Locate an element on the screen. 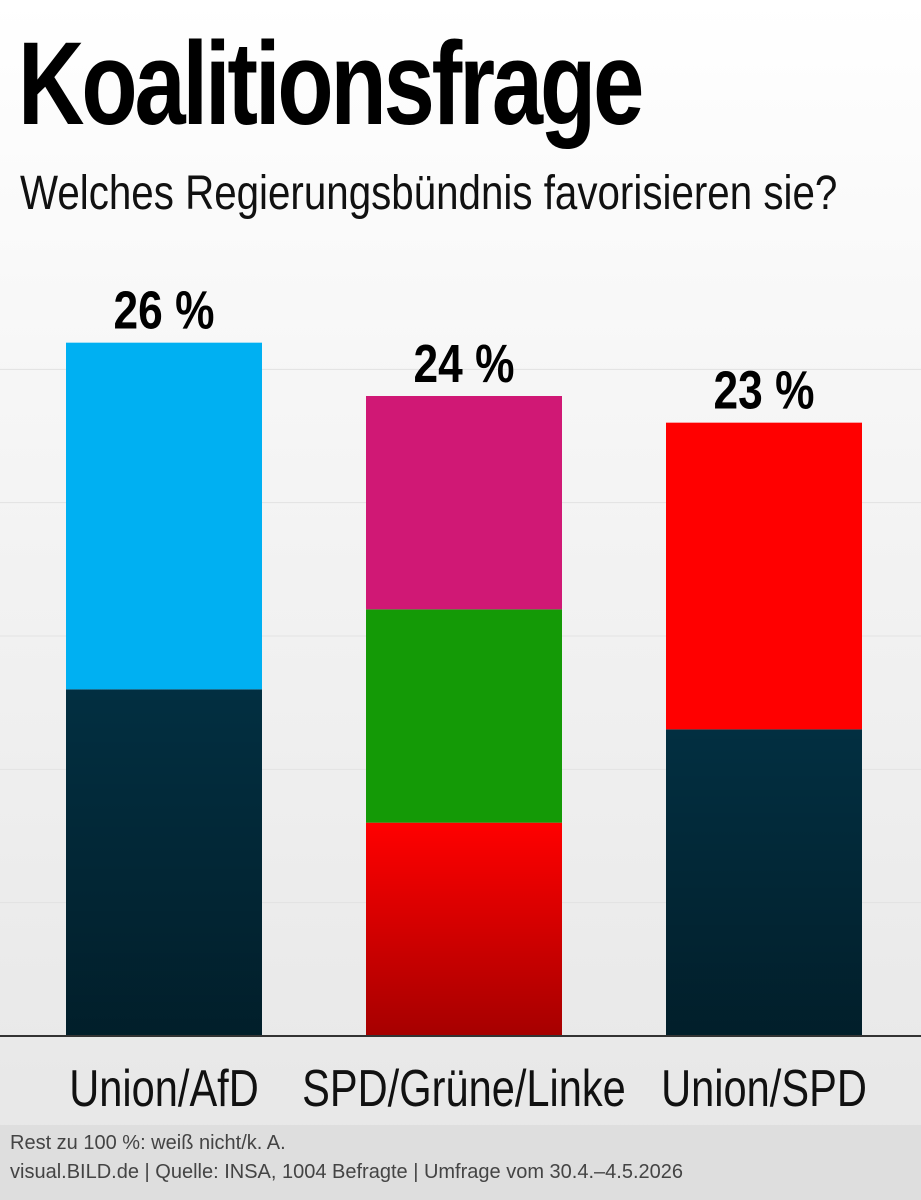  chart-title: Koalitionsfrage is located at coordinates (331, 84).